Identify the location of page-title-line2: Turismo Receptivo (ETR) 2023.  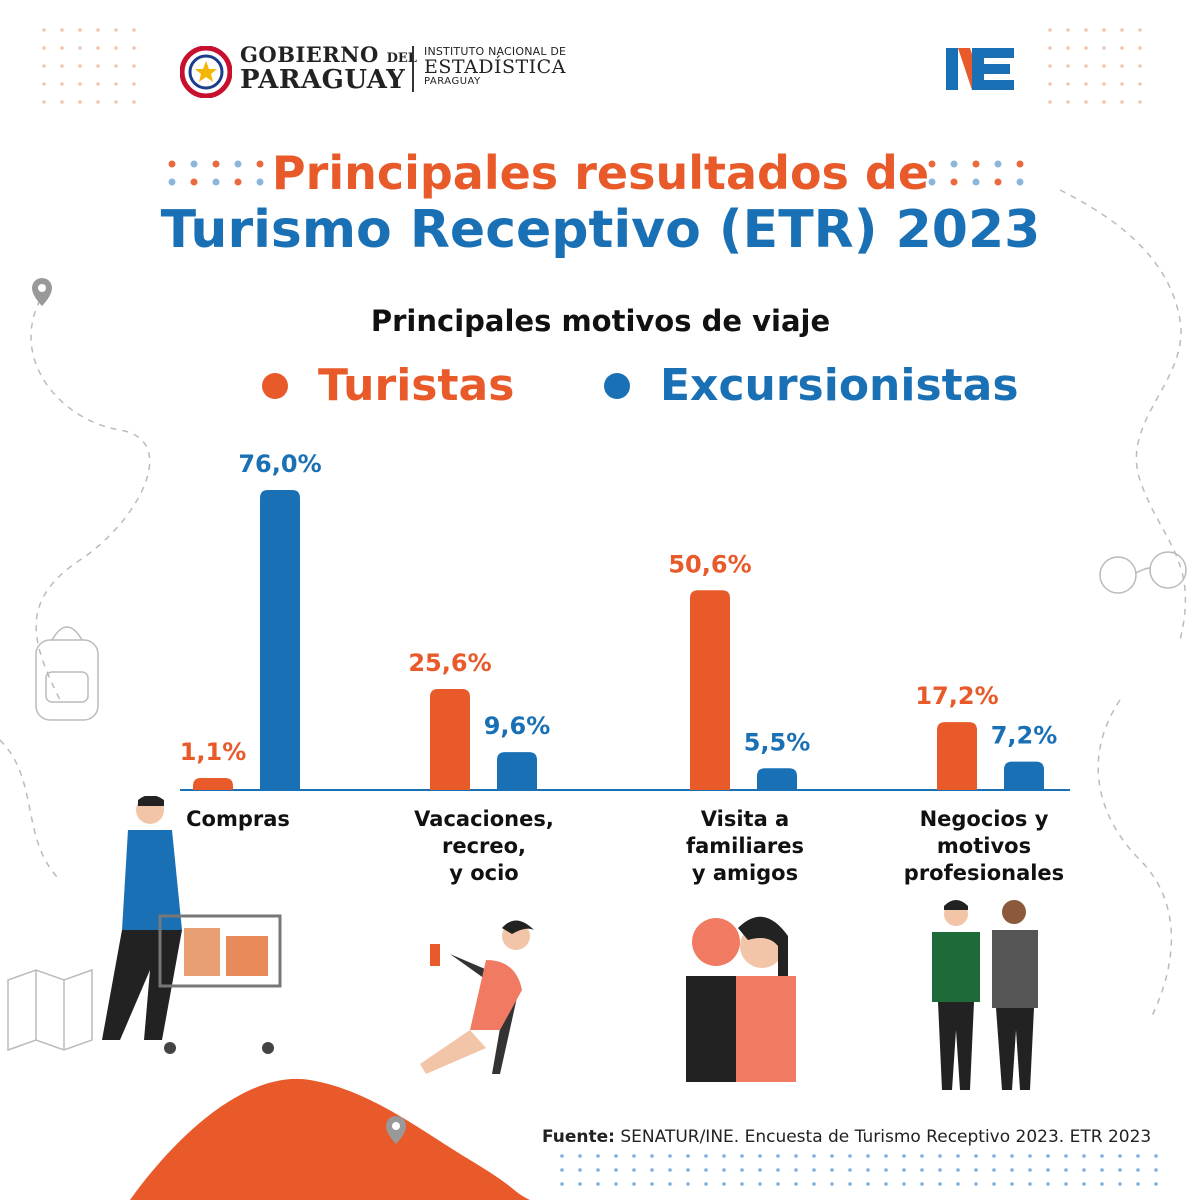
(600, 230).